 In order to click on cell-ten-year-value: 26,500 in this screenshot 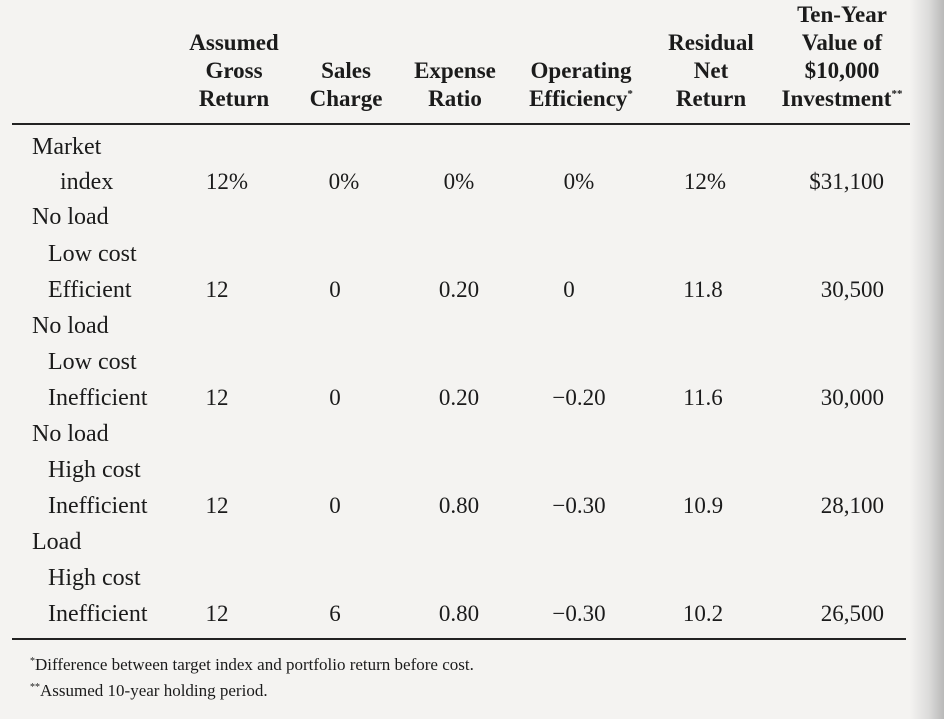, I will do `click(852, 613)`.